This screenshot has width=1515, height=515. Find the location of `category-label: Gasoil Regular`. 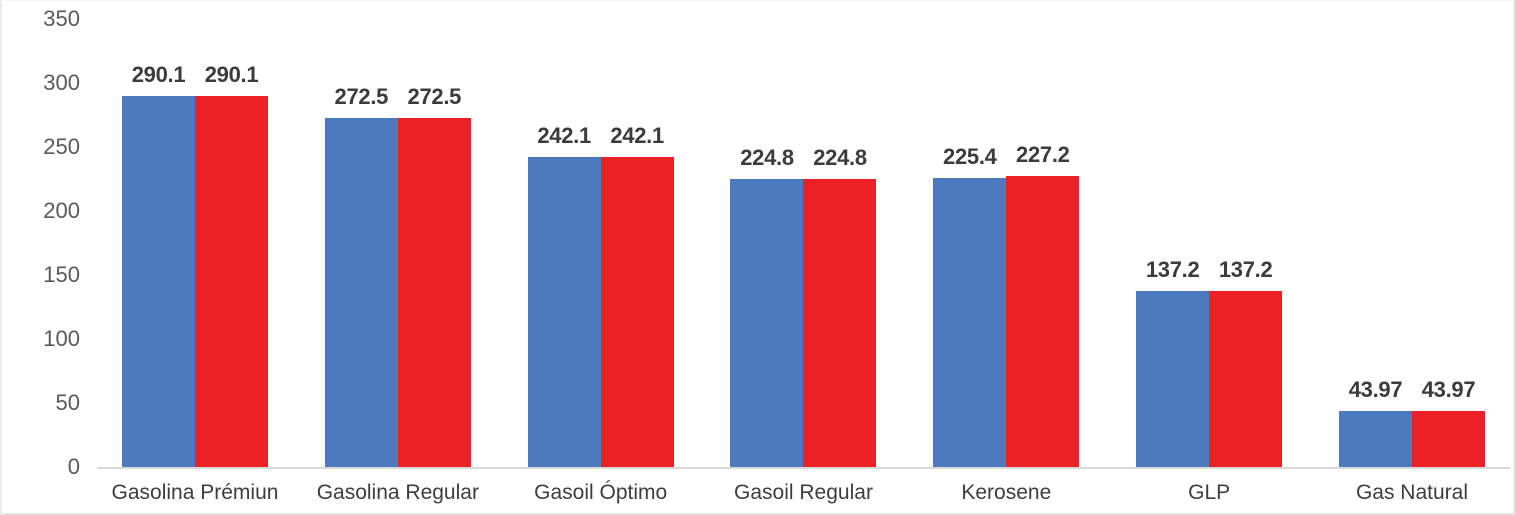

category-label: Gasoil Regular is located at coordinates (803, 492).